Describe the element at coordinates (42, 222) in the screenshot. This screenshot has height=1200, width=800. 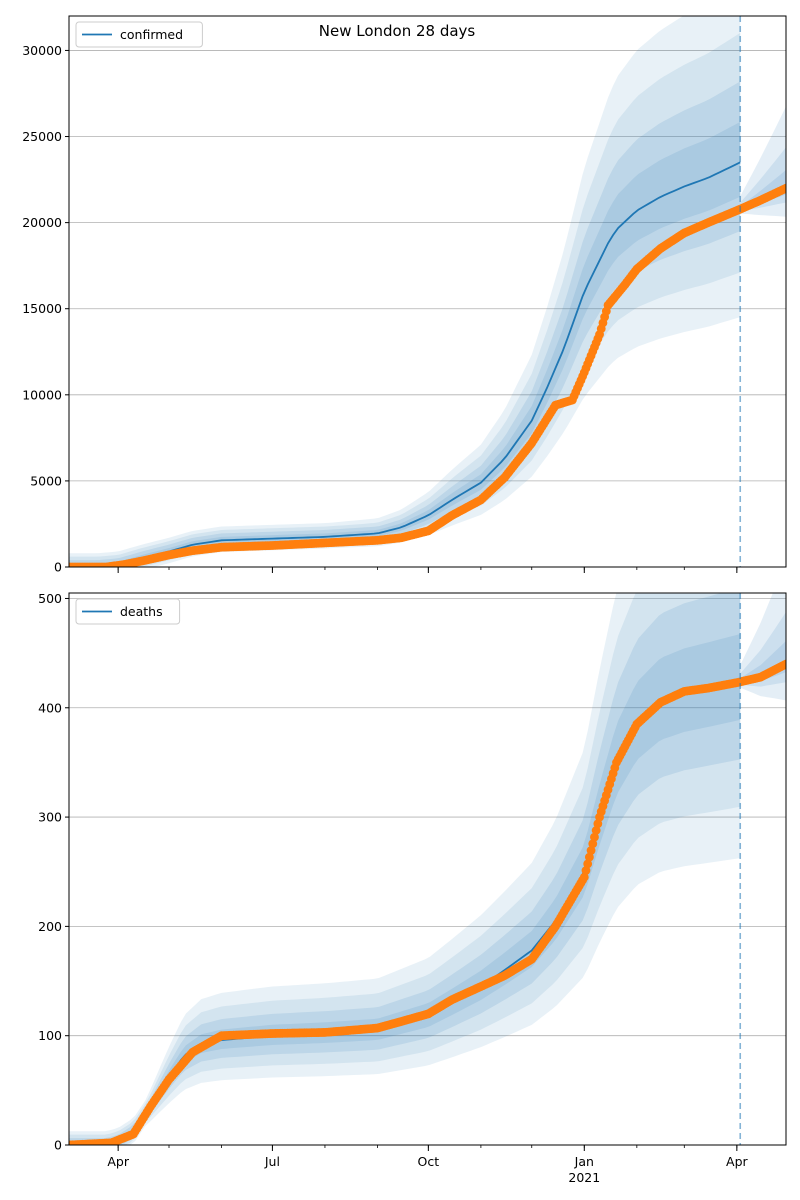
I see `y-tick-label: 20000` at that location.